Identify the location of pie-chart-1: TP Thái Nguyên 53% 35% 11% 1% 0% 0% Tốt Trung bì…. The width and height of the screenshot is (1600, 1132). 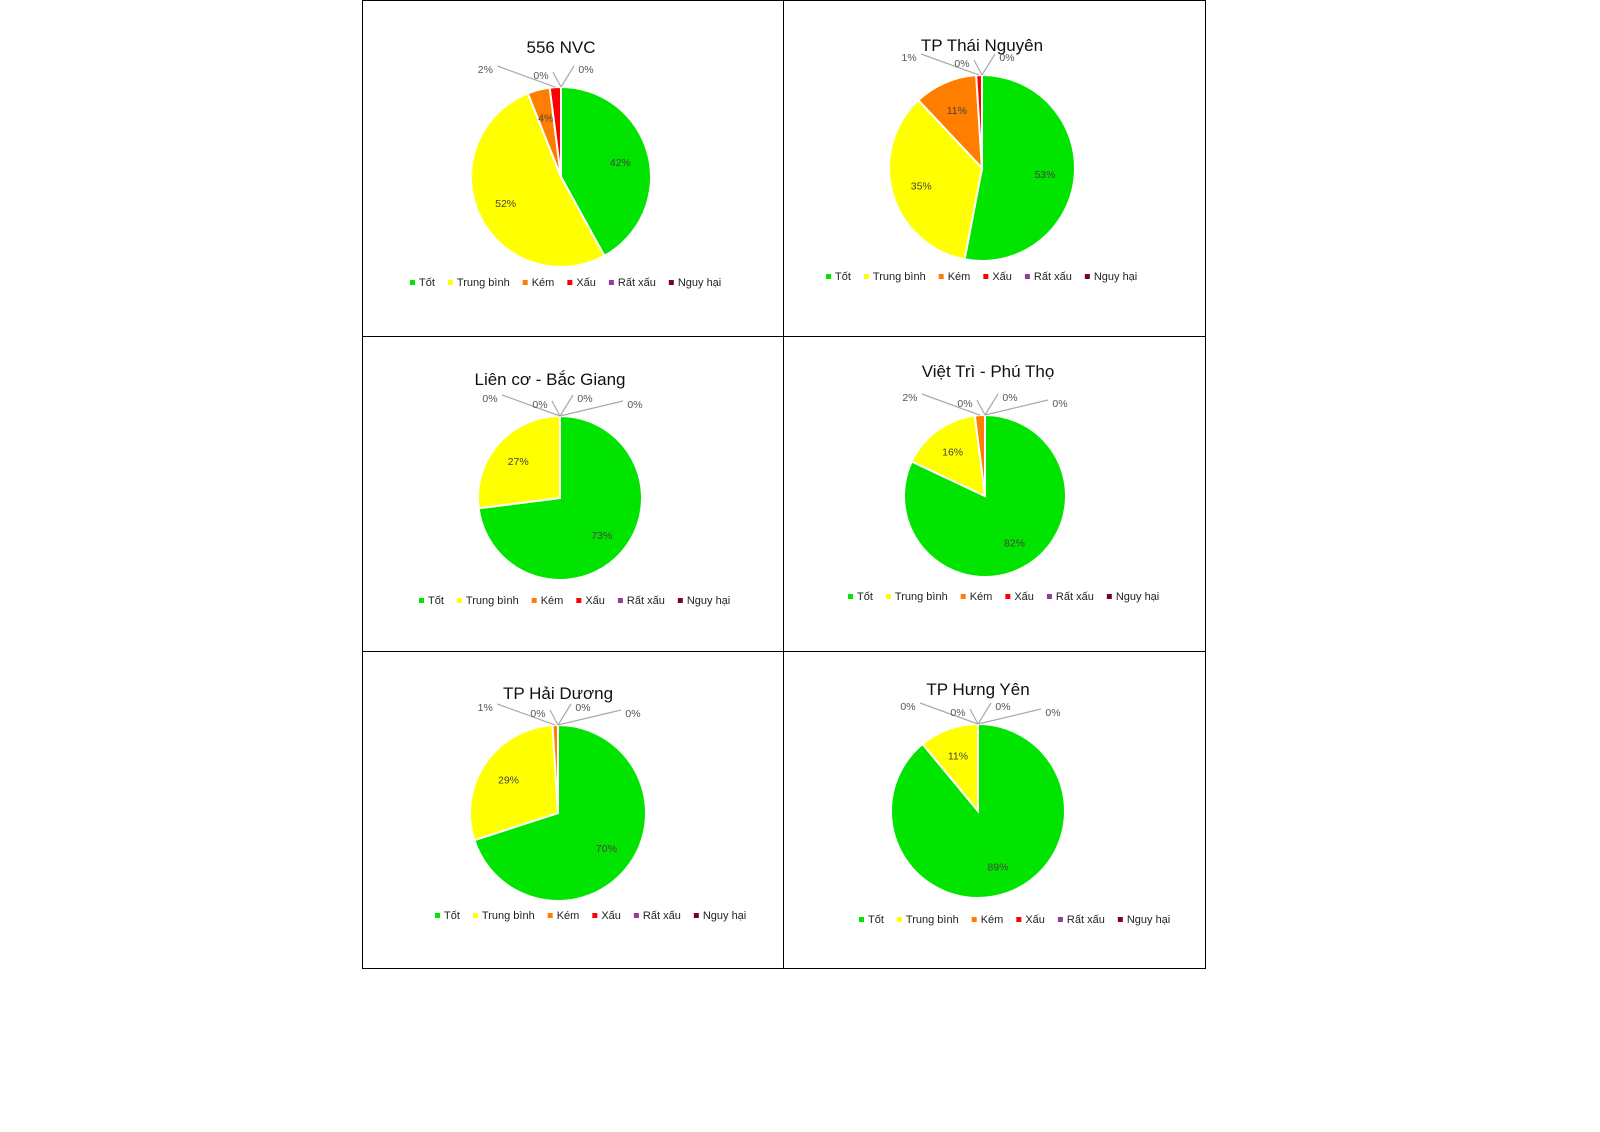
(981, 159).